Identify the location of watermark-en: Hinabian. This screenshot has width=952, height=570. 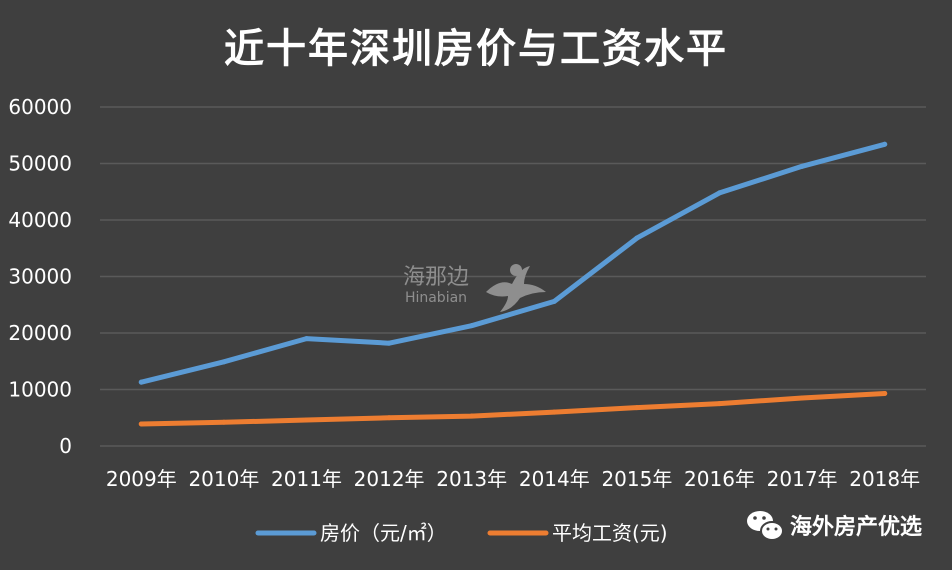
(436, 298).